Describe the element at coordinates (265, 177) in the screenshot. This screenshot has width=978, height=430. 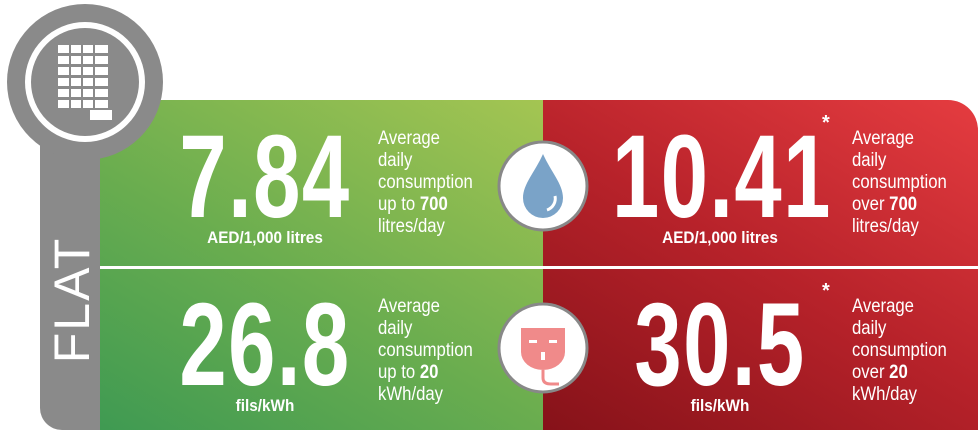
I see `price-value: 7.84` at that location.